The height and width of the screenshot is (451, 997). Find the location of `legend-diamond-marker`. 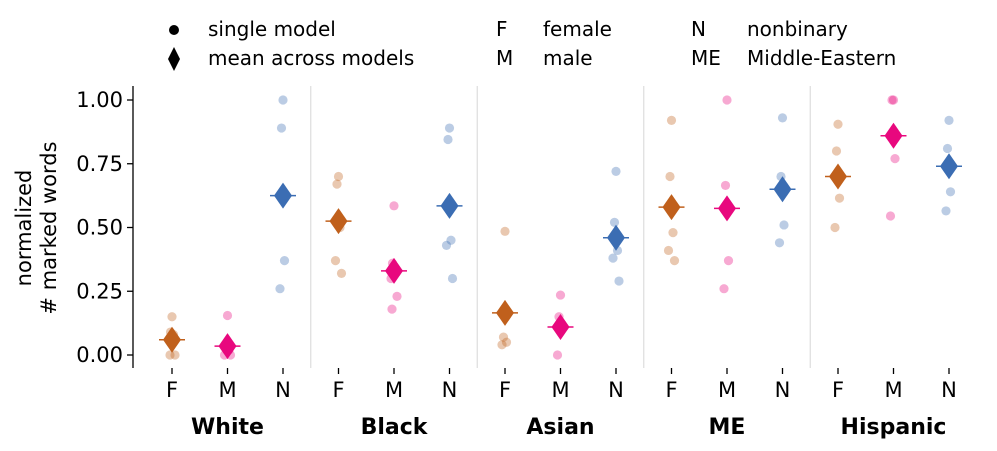

legend-diamond-marker is located at coordinates (174, 59).